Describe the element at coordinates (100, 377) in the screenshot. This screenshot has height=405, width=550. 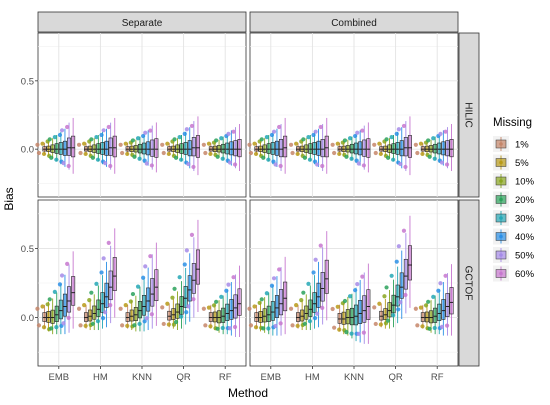
I see `x-tick-label: HM` at that location.